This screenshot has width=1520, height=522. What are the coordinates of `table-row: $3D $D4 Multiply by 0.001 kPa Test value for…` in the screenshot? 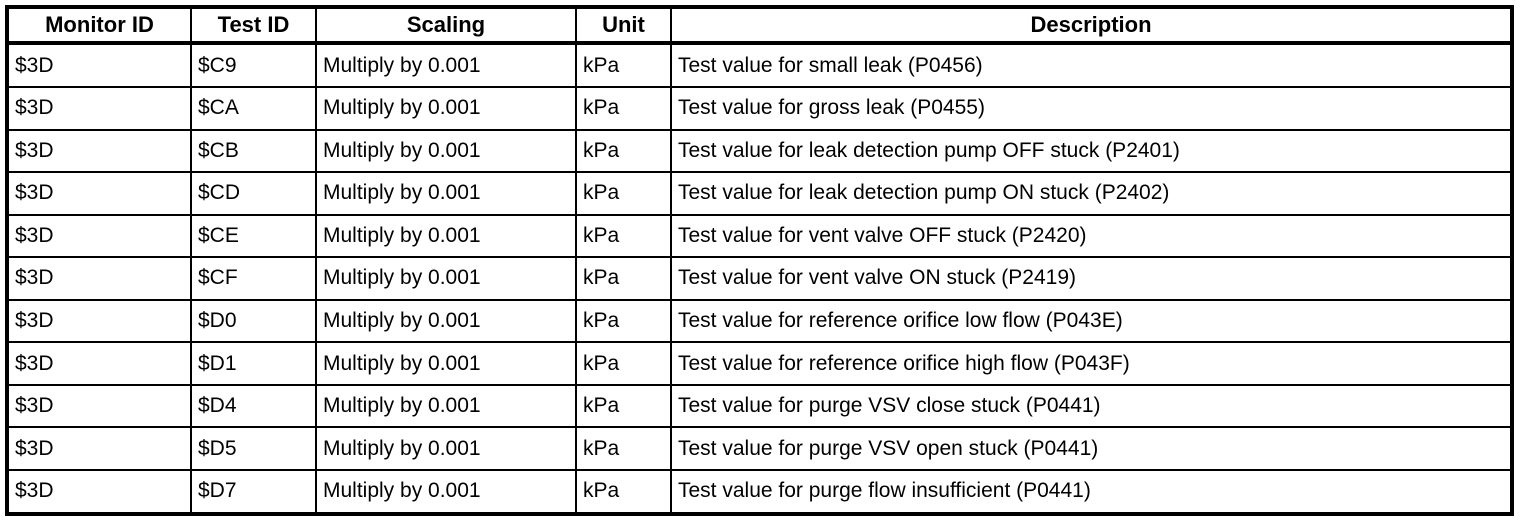 It's located at (759, 406).